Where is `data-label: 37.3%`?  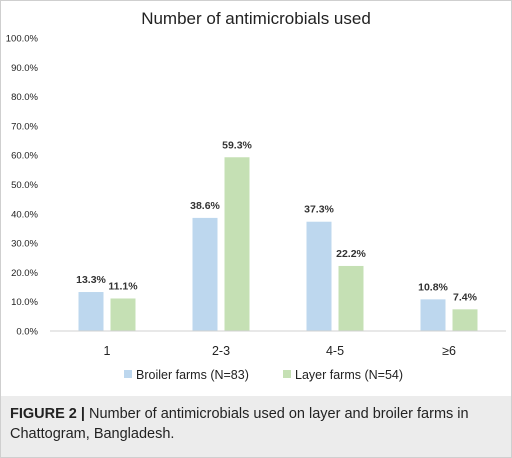
data-label: 37.3% is located at coordinates (319, 210).